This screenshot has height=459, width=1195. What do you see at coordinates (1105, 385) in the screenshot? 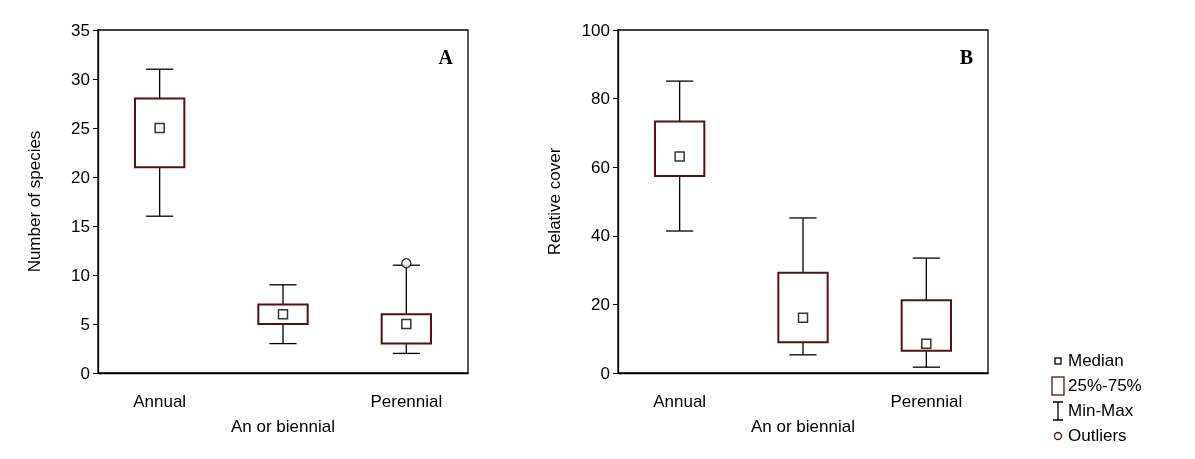
I see `text: 25%-75%` at bounding box center [1105, 385].